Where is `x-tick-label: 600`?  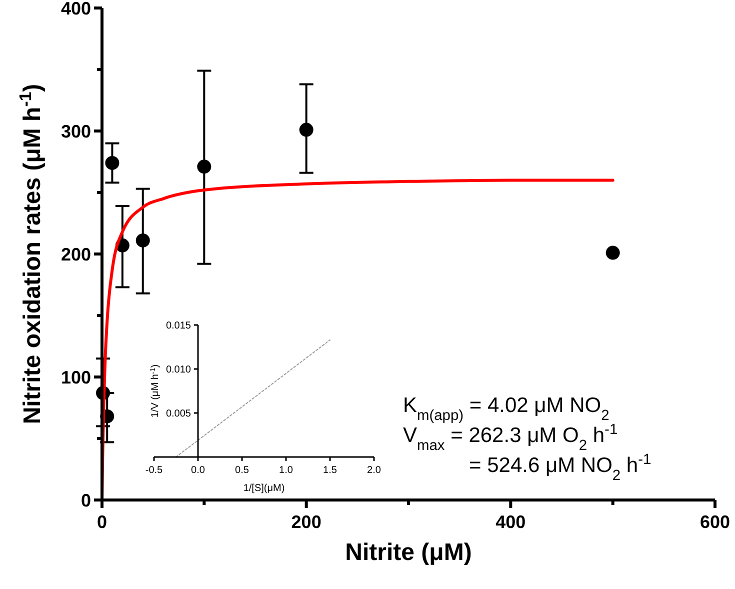 x-tick-label: 600 is located at coordinates (715, 522).